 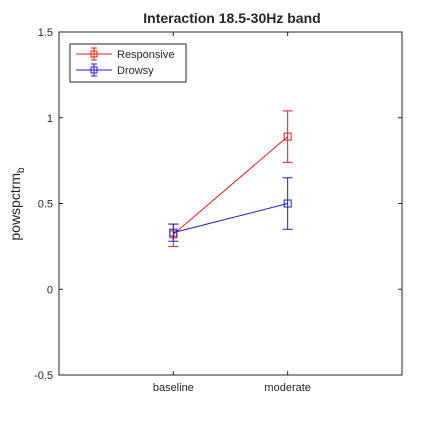 I want to click on x-tick-label: baseline, so click(x=173, y=388).